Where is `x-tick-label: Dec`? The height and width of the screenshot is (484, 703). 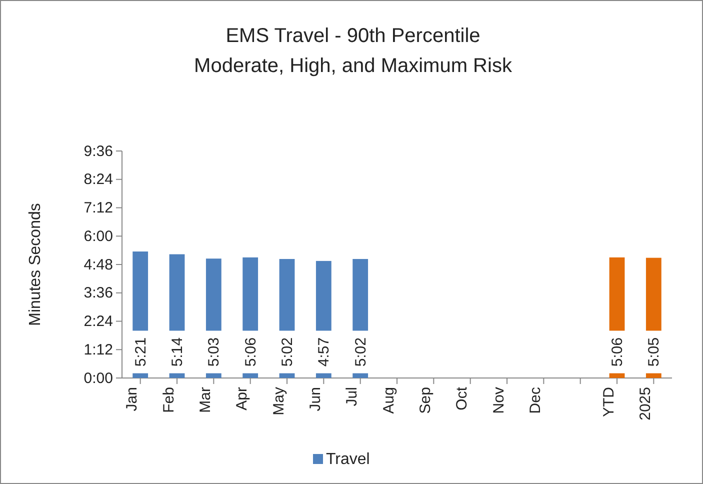
x-tick-label: Dec is located at coordinates (535, 400).